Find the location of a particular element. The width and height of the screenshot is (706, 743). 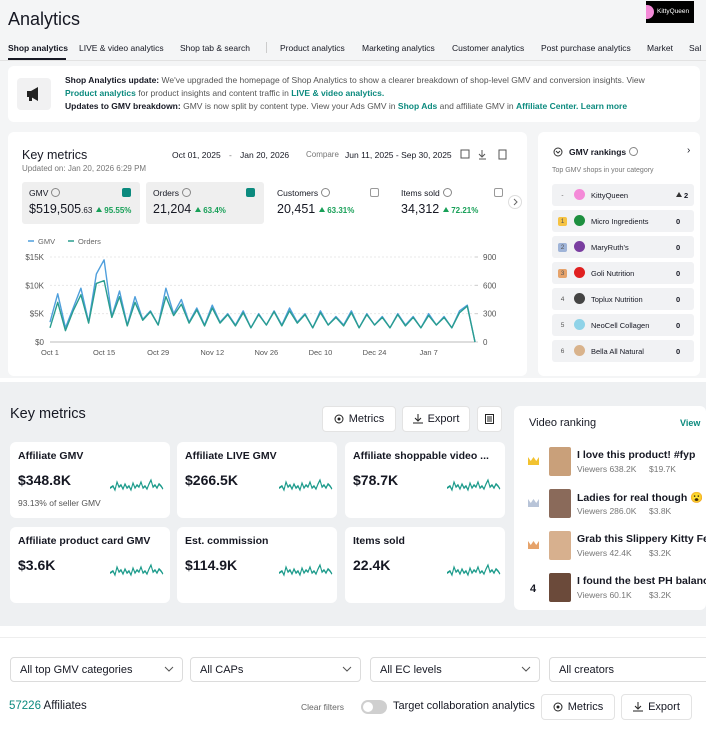

rank-change: 2 is located at coordinates (682, 195).